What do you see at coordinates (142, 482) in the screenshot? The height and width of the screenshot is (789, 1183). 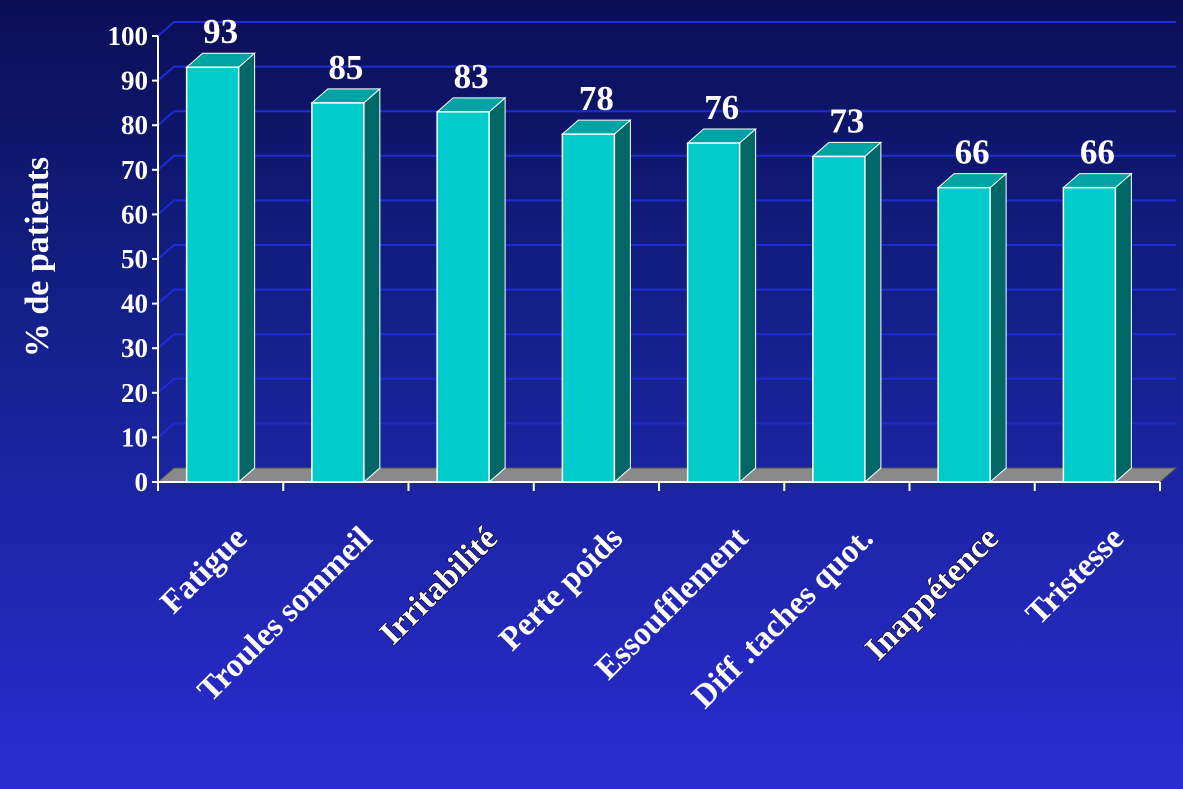 I see `y-tick-label: 0` at bounding box center [142, 482].